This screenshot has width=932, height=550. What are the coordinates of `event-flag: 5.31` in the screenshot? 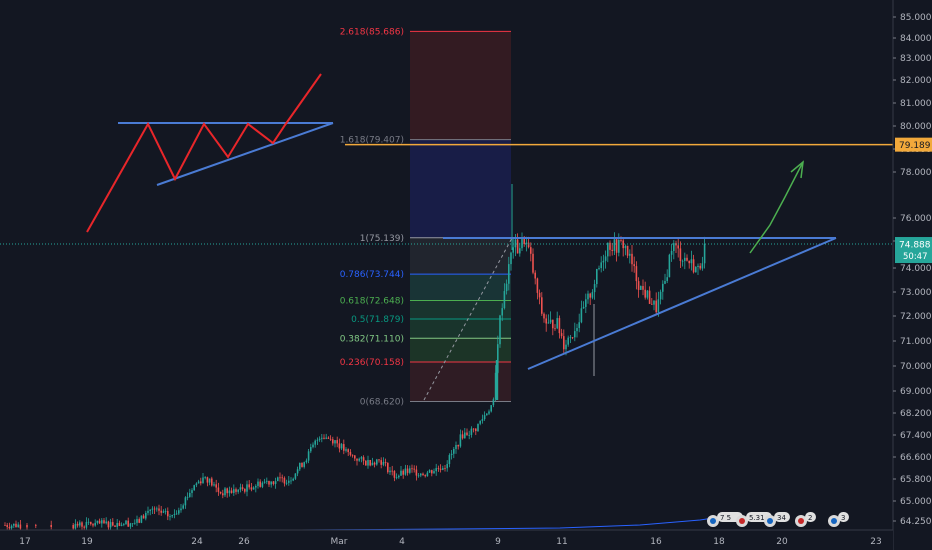 It's located at (754, 519).